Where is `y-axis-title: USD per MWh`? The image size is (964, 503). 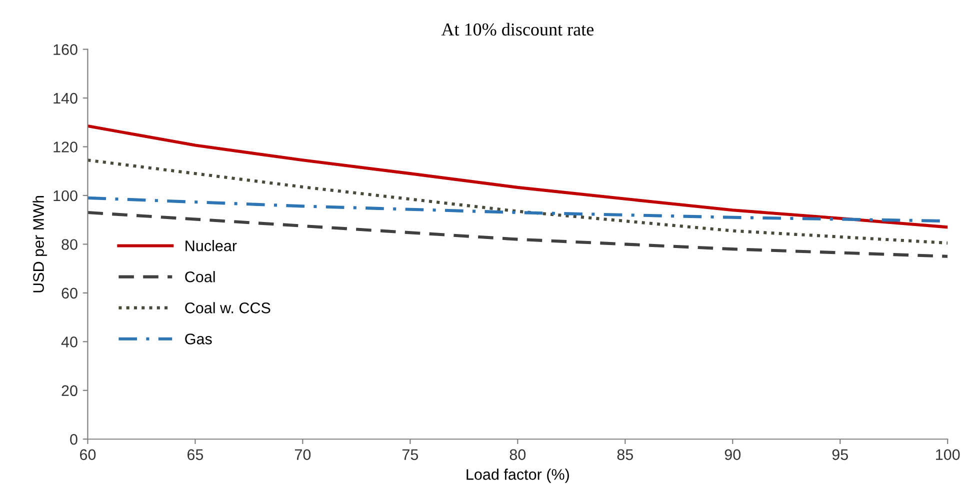
y-axis-title: USD per MWh is located at coordinates (39, 244).